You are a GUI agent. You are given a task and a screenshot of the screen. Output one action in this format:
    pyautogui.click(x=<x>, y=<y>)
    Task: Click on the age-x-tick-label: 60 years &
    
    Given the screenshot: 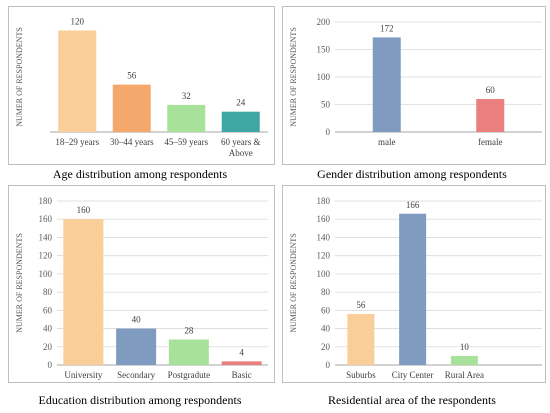 What is the action you would take?
    pyautogui.click(x=241, y=142)
    